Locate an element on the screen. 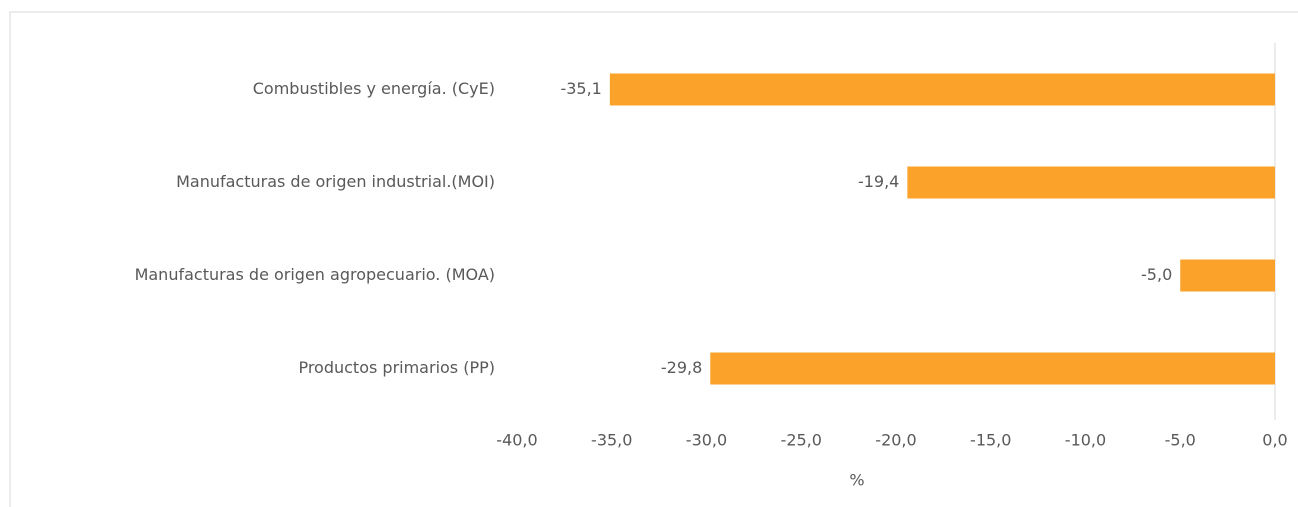 The width and height of the screenshot is (1298, 507). x-tick-label: 0,0 is located at coordinates (1274, 440).